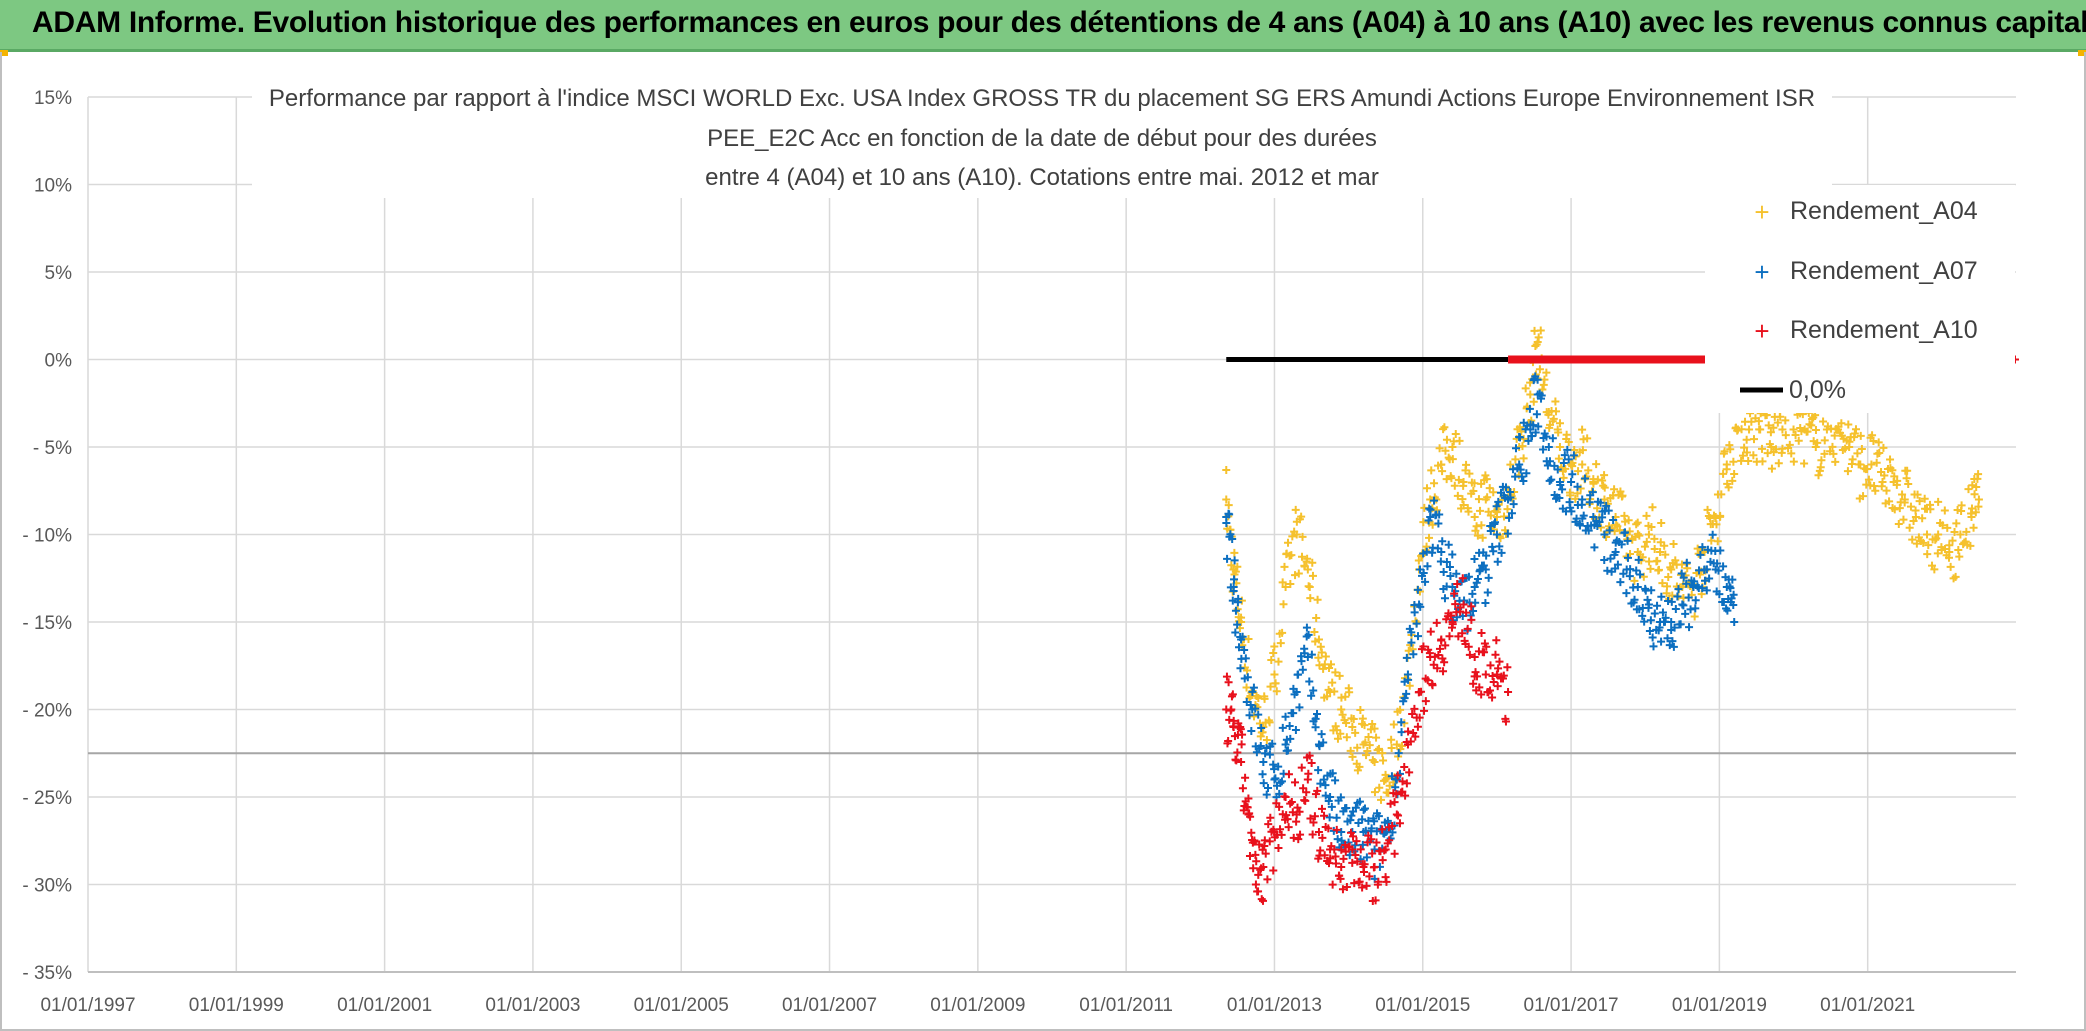 This screenshot has height=1031, width=2086. Describe the element at coordinates (47, 623) in the screenshot. I see `y-tick-label: - 15%` at that location.